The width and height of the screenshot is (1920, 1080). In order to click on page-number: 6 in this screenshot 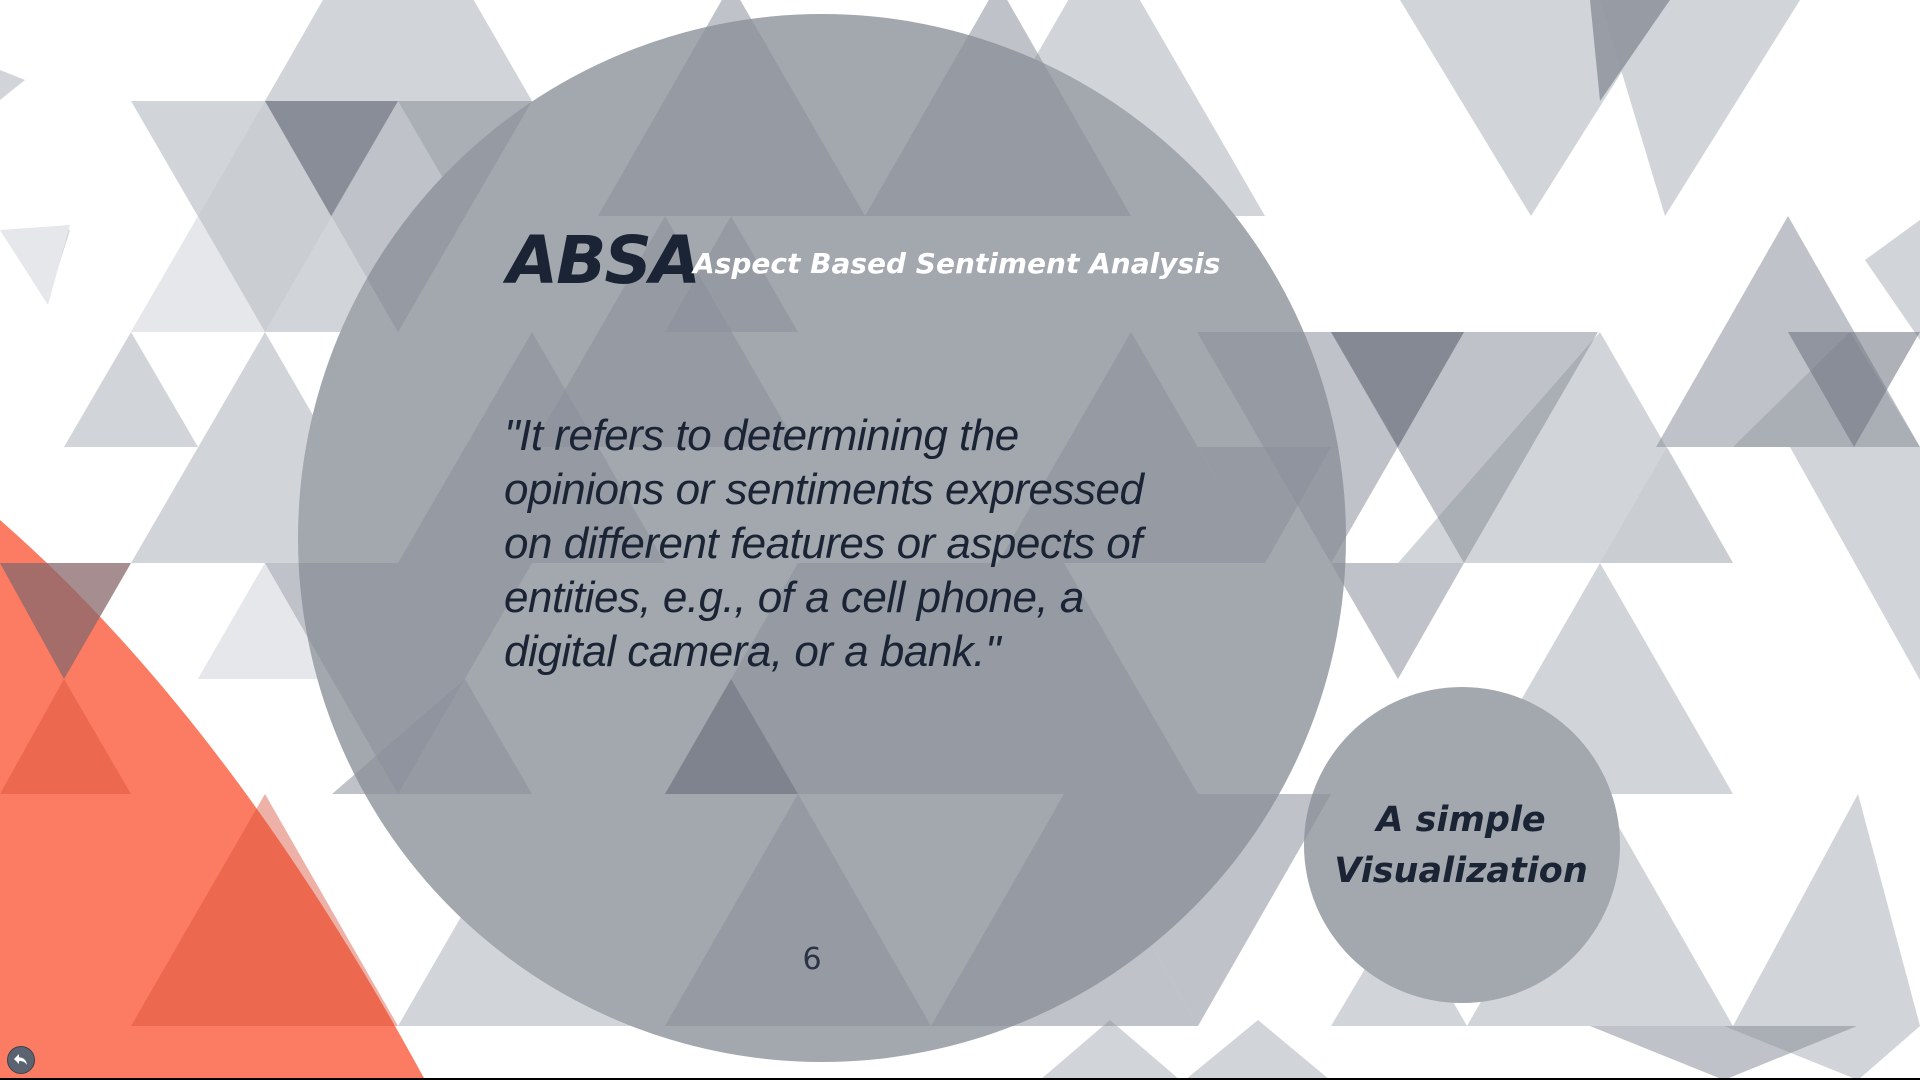, I will do `click(812, 959)`.